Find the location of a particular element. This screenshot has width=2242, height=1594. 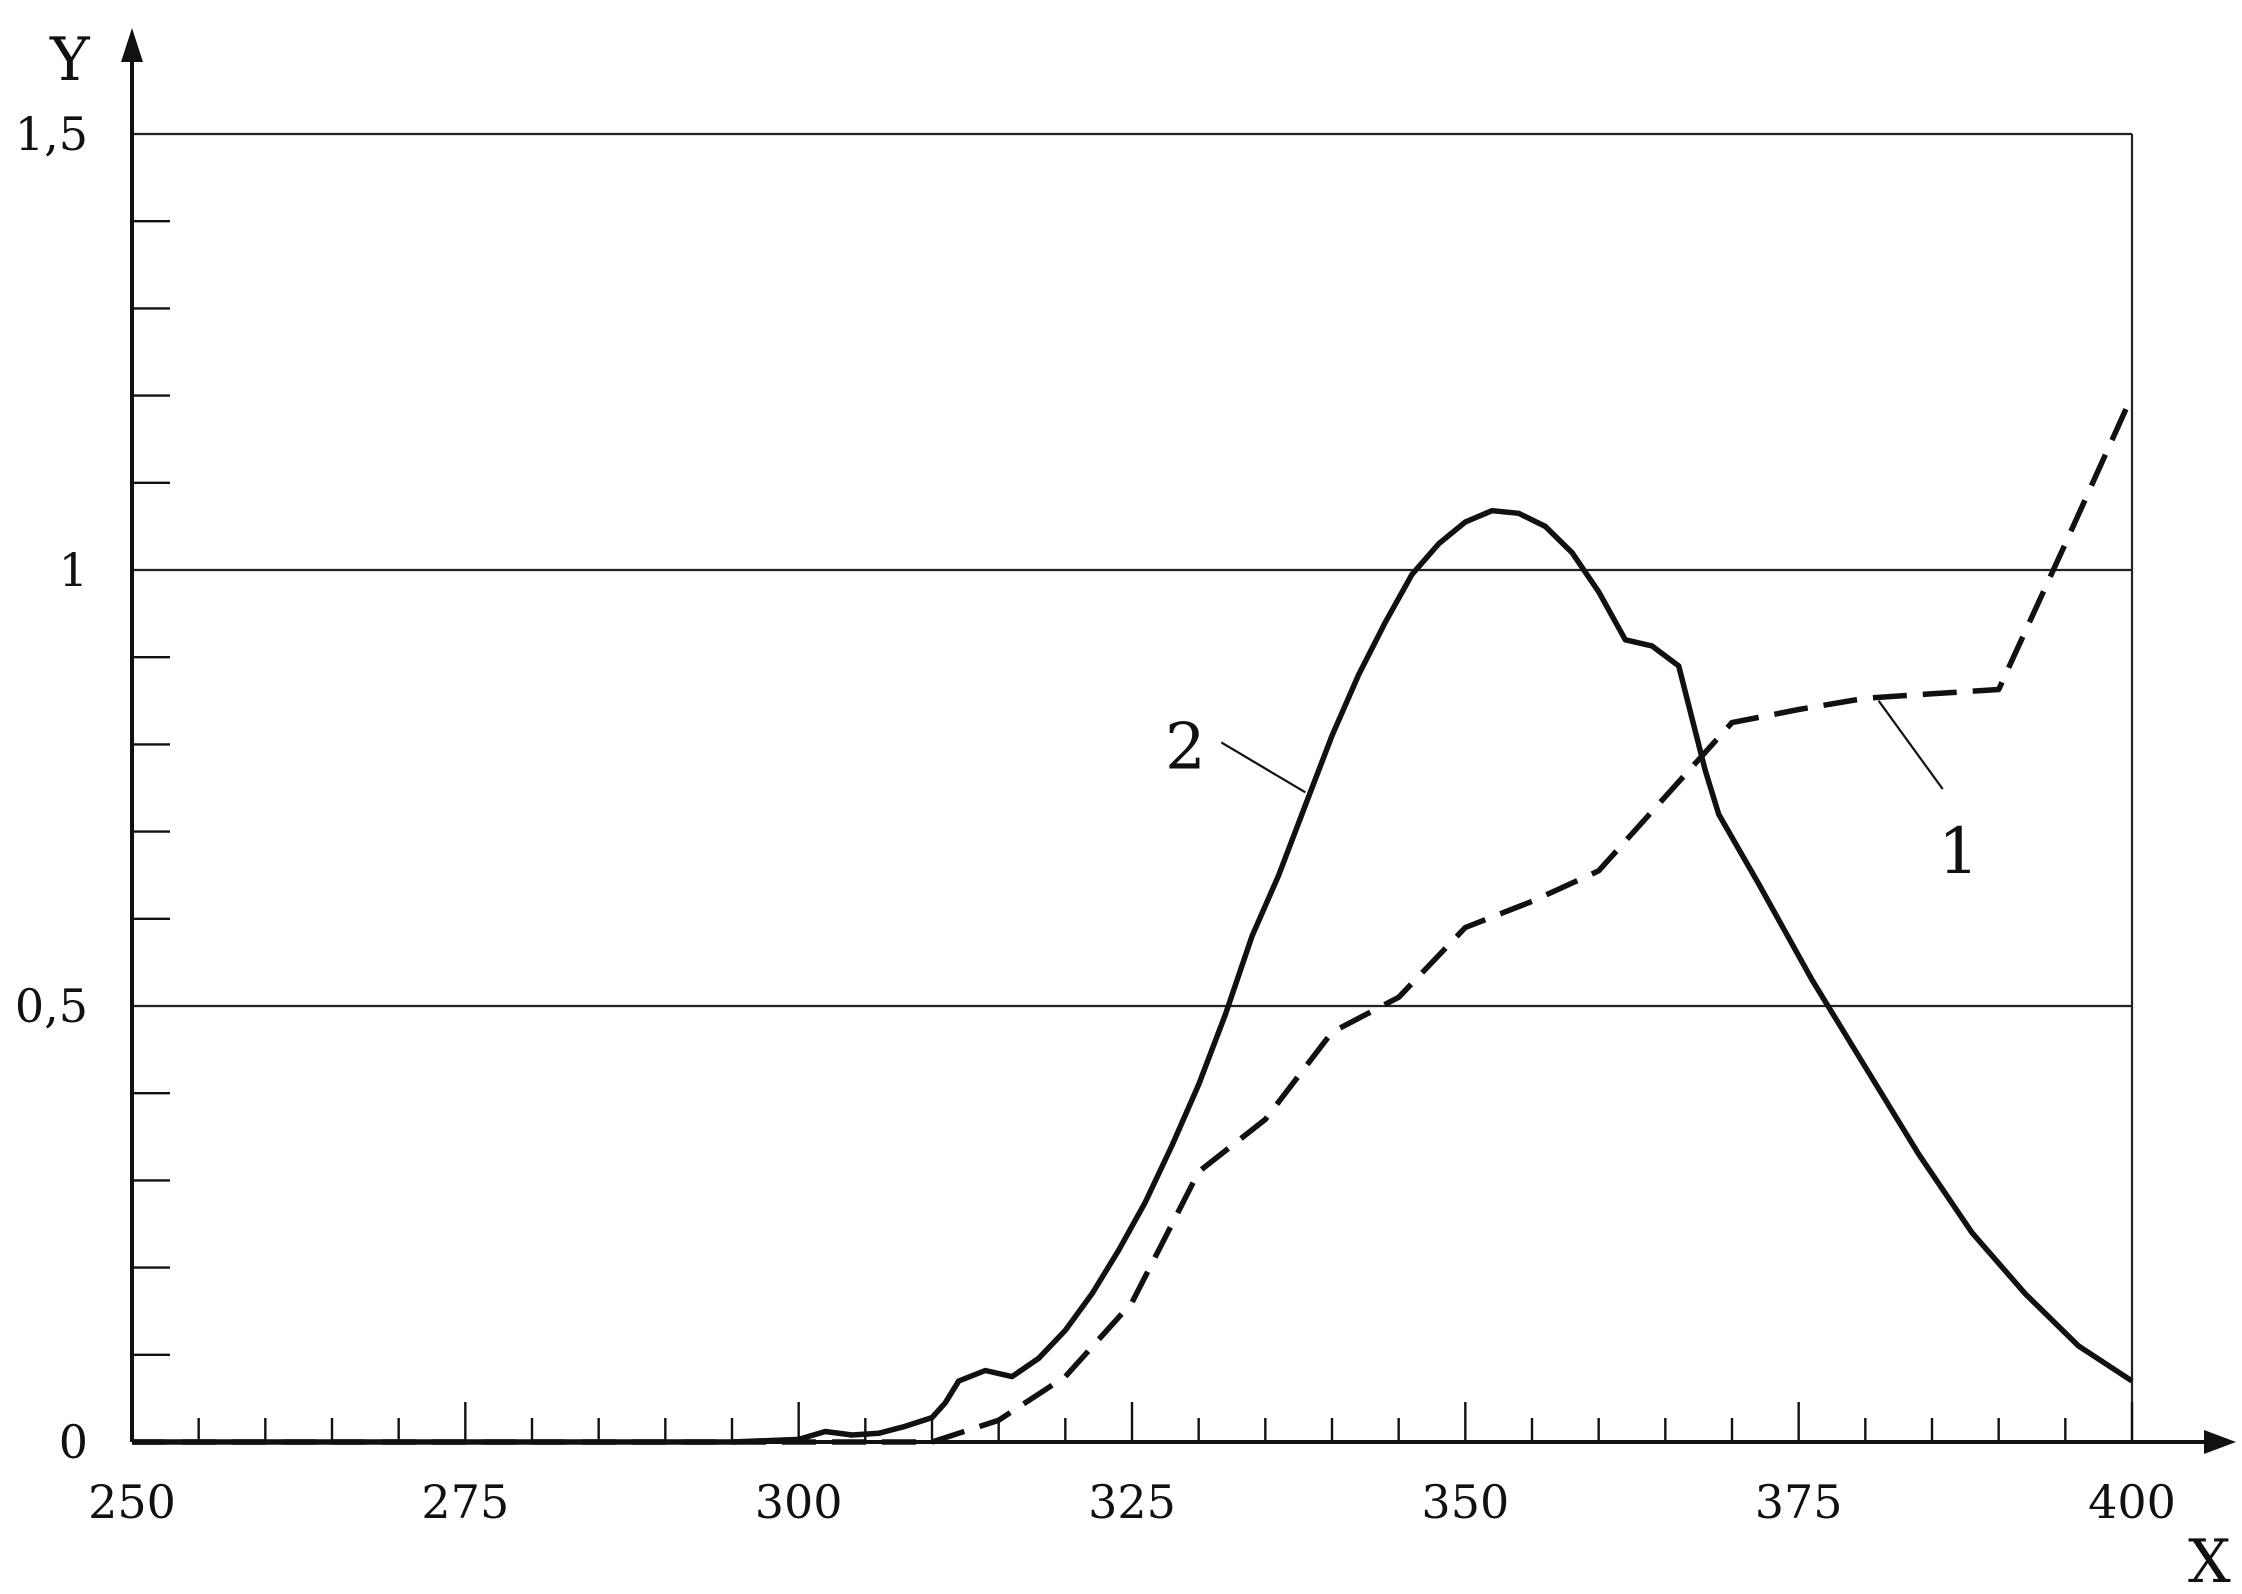

series-1-leader is located at coordinates (1910, 745).